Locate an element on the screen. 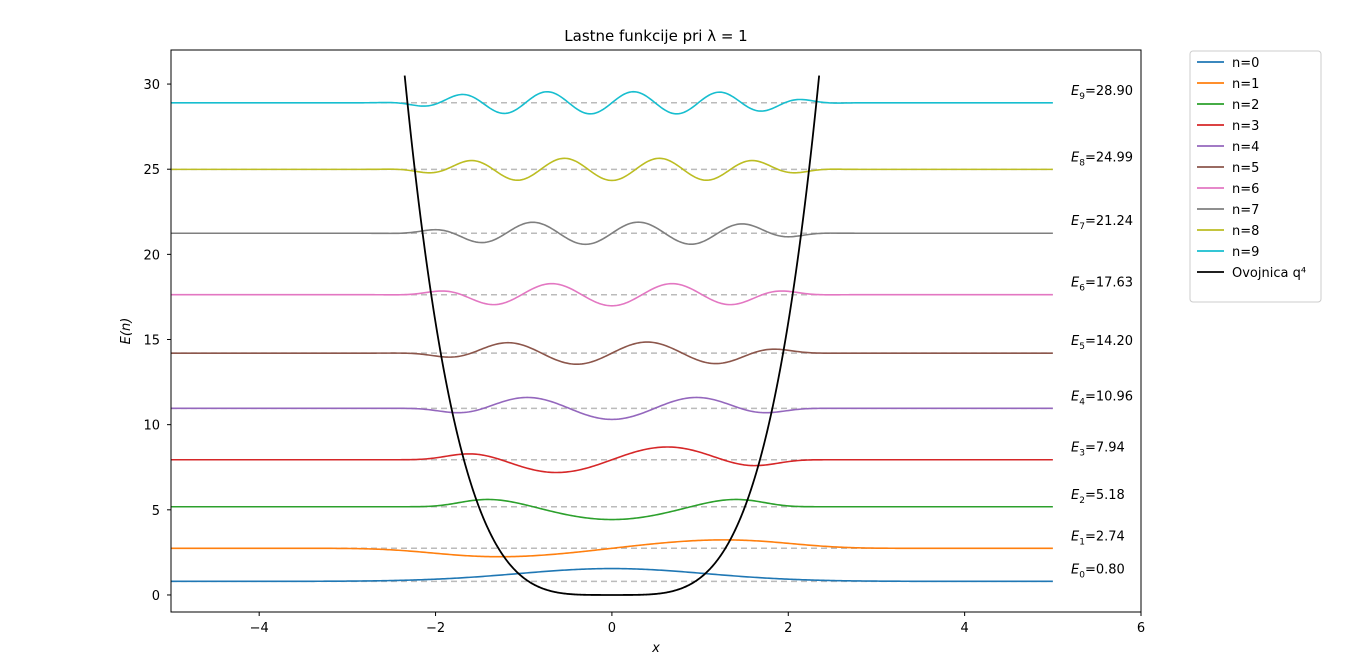  y-axis: 0 5 10 15 20 25 30 is located at coordinates (157, 341).